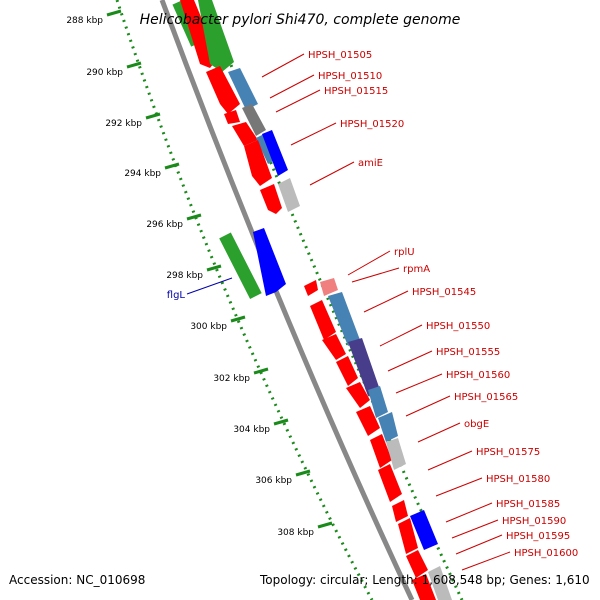 Image resolution: width=600 pixels, height=600 pixels. Describe the element at coordinates (123, 124) in the screenshot. I see `tick-label: 292 kbp` at that location.